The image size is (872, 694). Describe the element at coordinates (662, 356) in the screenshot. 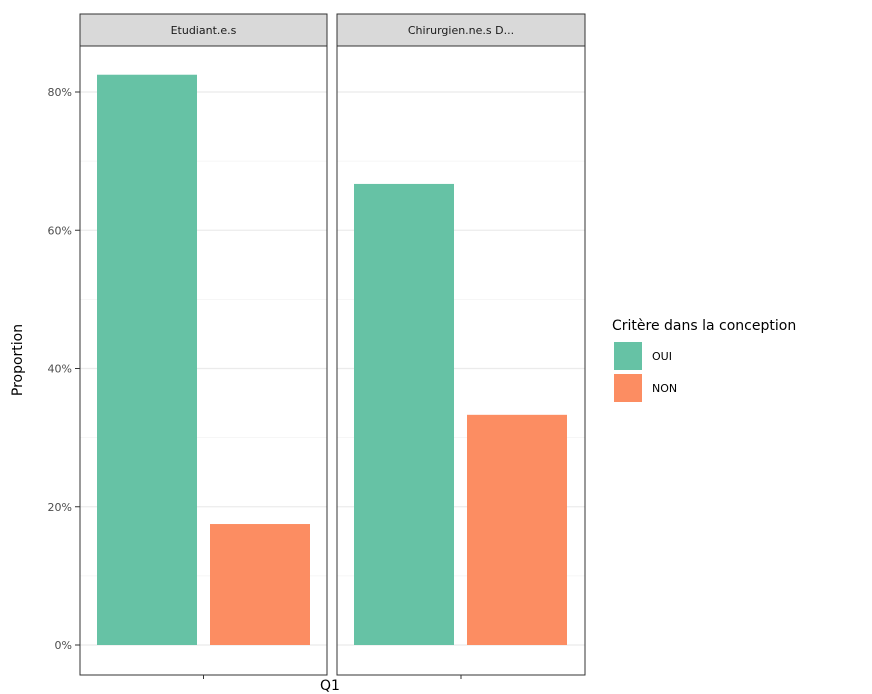

I see `legend-label: OUI` at that location.